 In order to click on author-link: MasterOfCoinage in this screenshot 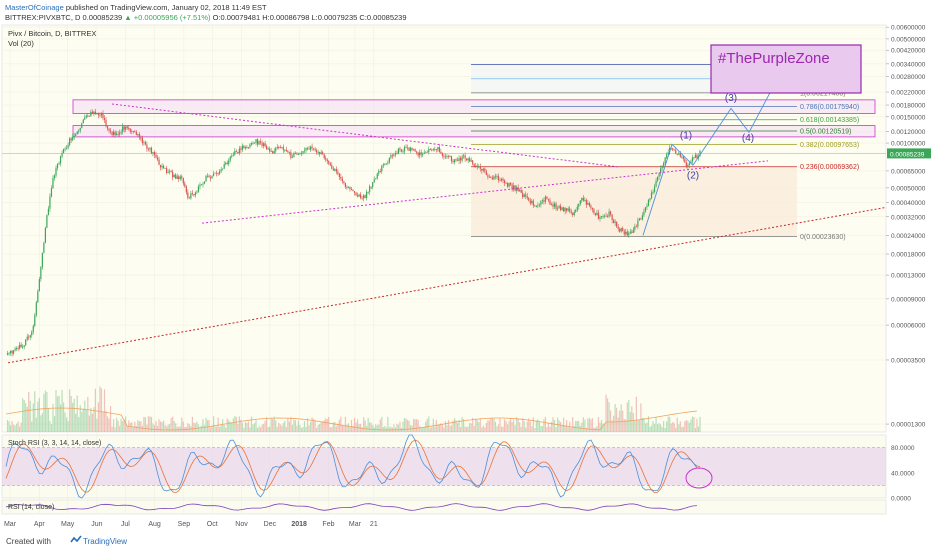, I will do `click(34, 7)`.